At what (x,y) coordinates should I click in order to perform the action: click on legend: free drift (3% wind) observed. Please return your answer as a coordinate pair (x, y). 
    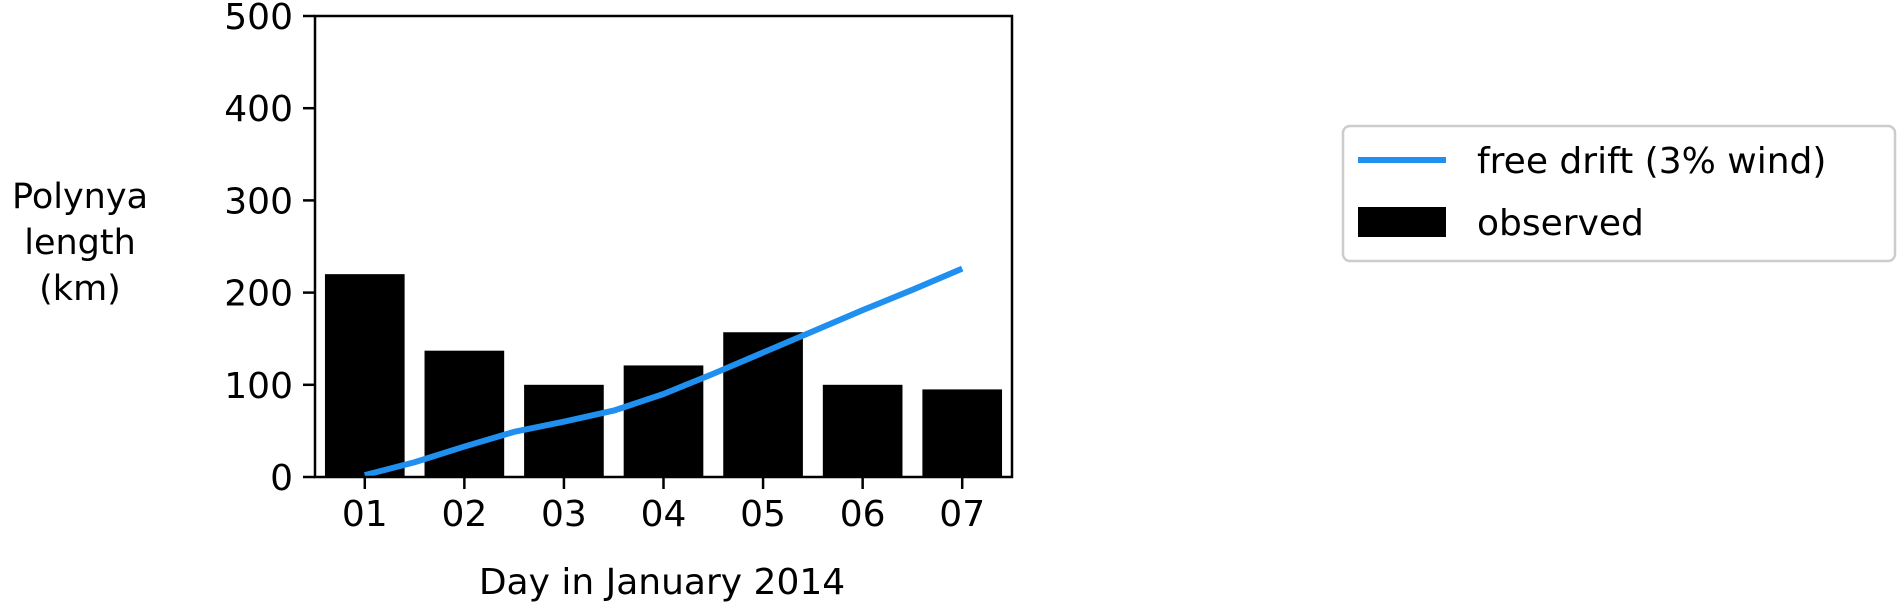
    Looking at the image, I should click on (1619, 193).